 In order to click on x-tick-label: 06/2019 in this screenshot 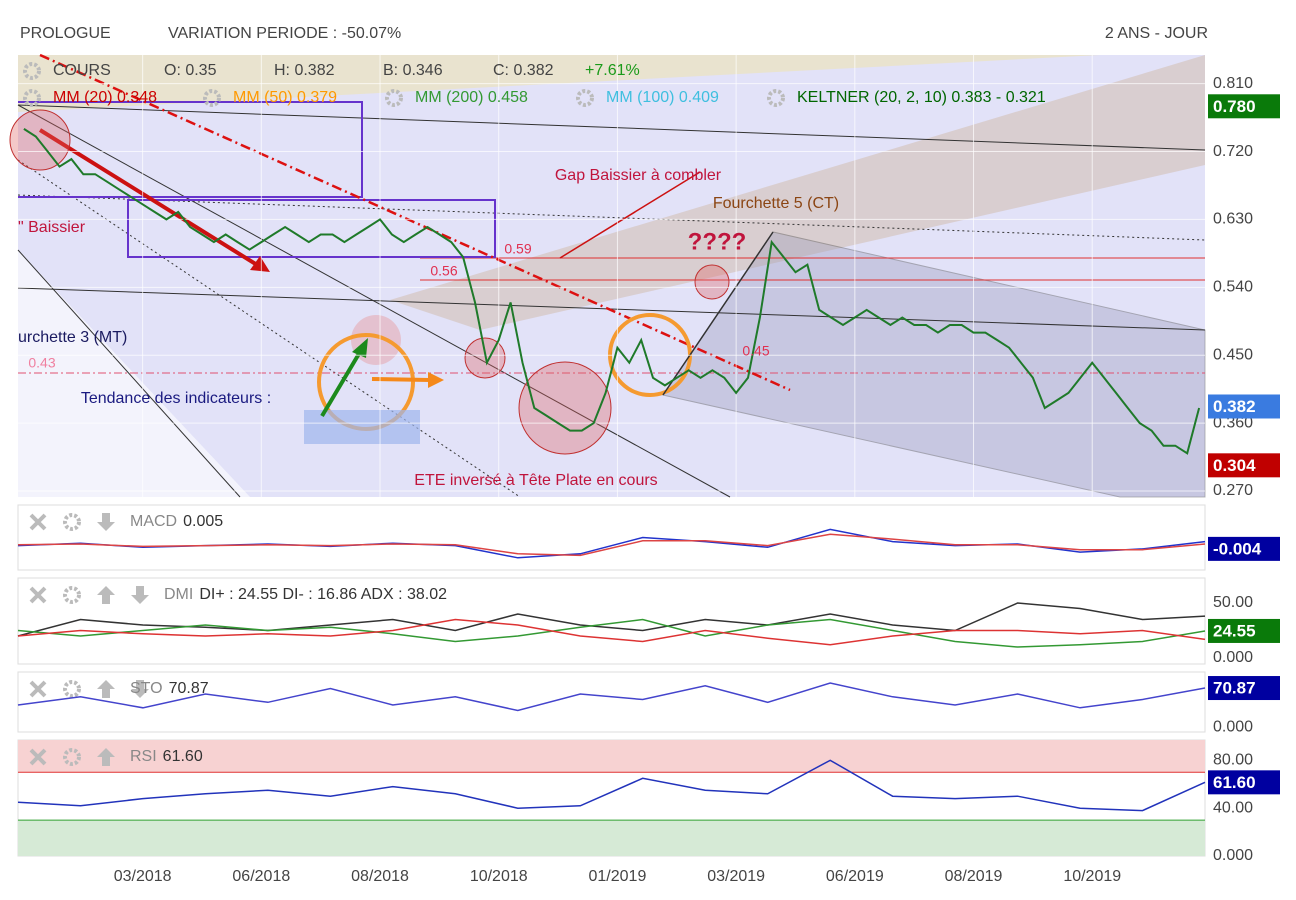, I will do `click(855, 876)`.